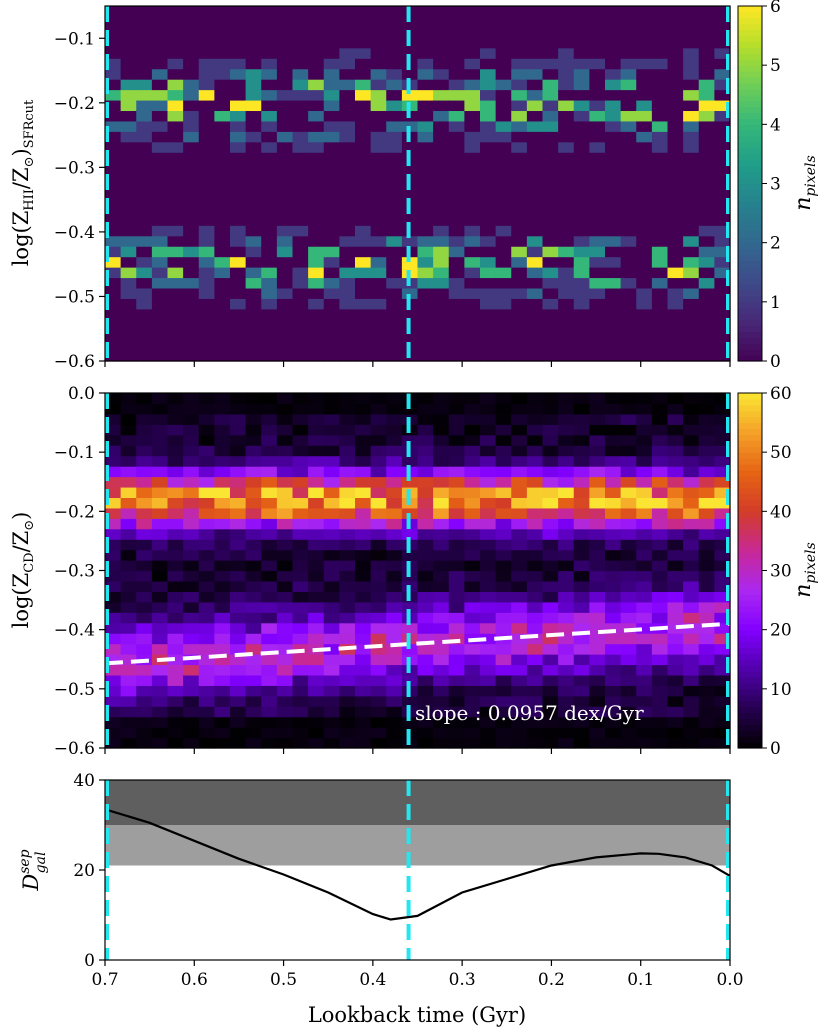 The height and width of the screenshot is (1032, 830). What do you see at coordinates (74, 297) in the screenshot?
I see `y-tick-label: −0.5` at bounding box center [74, 297].